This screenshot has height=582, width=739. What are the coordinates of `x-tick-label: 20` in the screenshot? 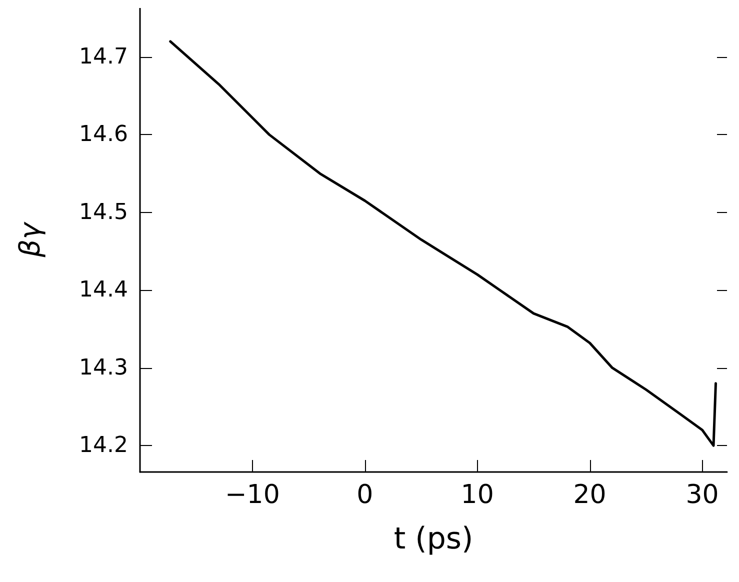 It's located at (589, 495).